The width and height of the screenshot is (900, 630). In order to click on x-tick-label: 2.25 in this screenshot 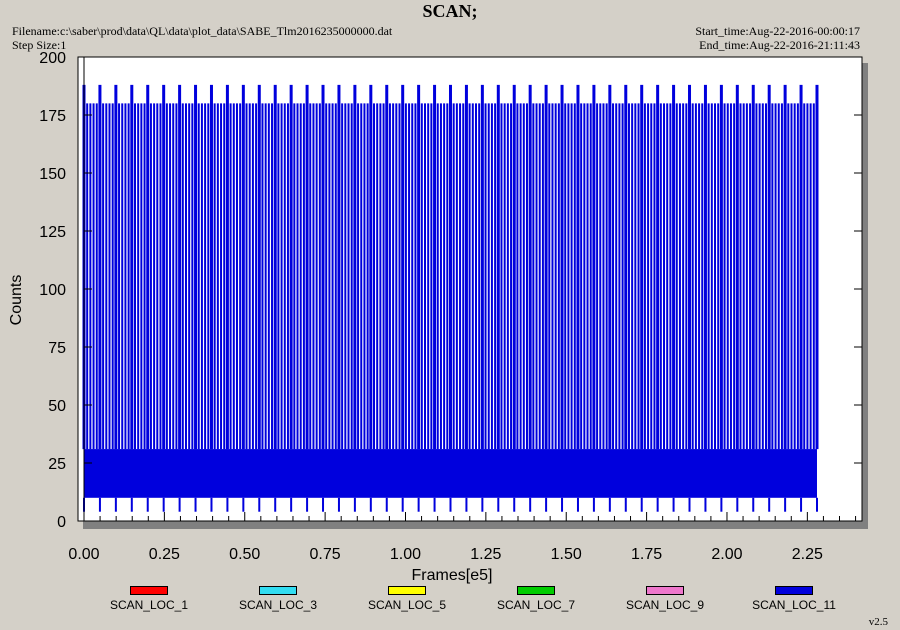, I will do `click(807, 554)`.